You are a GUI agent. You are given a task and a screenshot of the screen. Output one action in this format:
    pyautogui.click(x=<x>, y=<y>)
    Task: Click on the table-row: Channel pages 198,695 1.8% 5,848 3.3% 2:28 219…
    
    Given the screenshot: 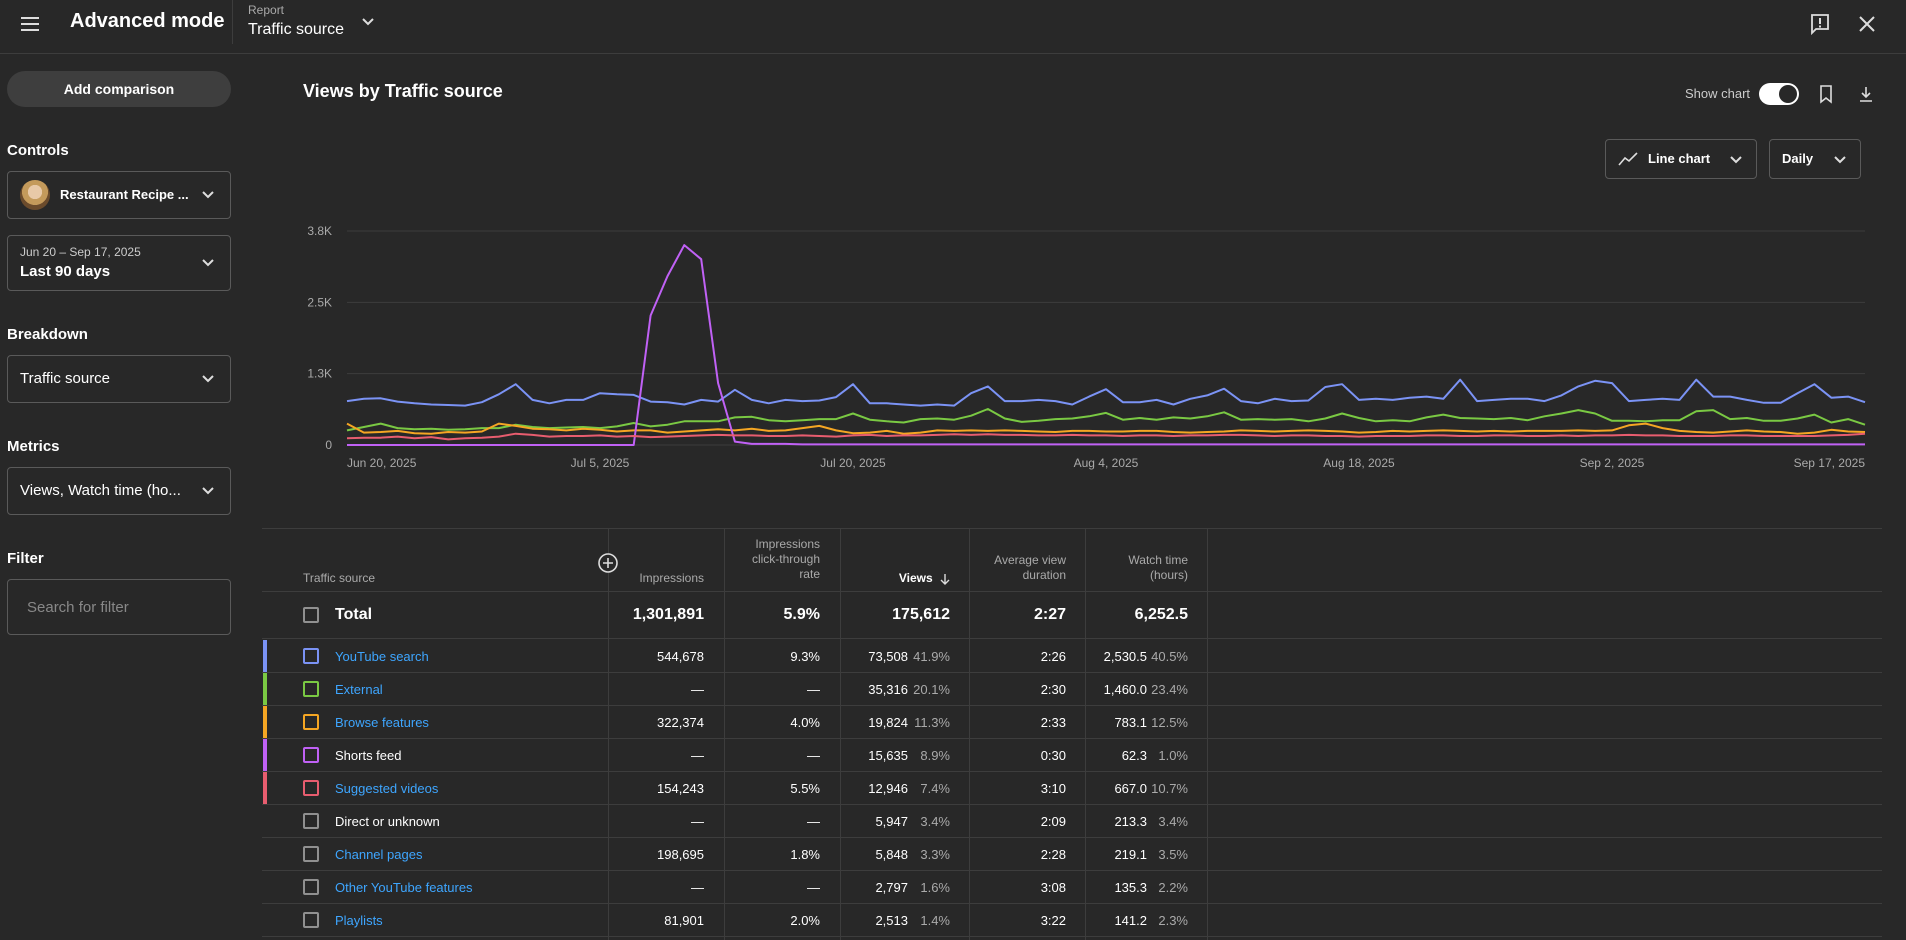 What is the action you would take?
    pyautogui.click(x=1072, y=854)
    